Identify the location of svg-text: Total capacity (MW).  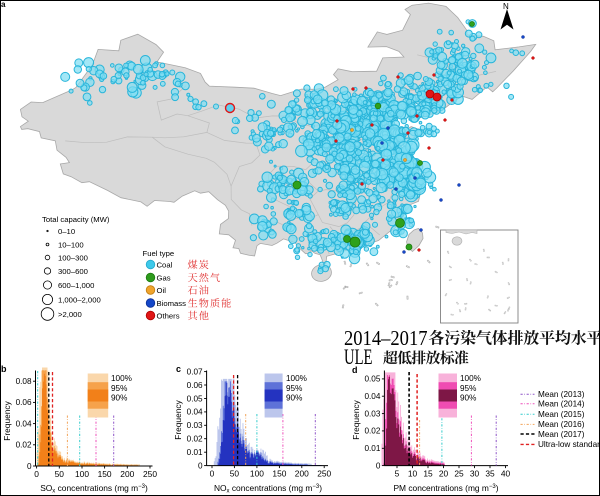
(76, 219).